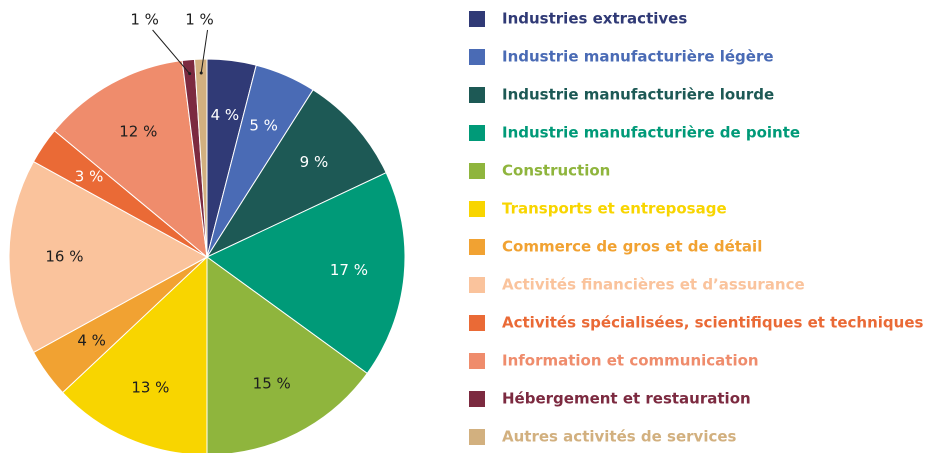  Describe the element at coordinates (626, 399) in the screenshot. I see `legend-label: Hébergement et restauration` at that location.